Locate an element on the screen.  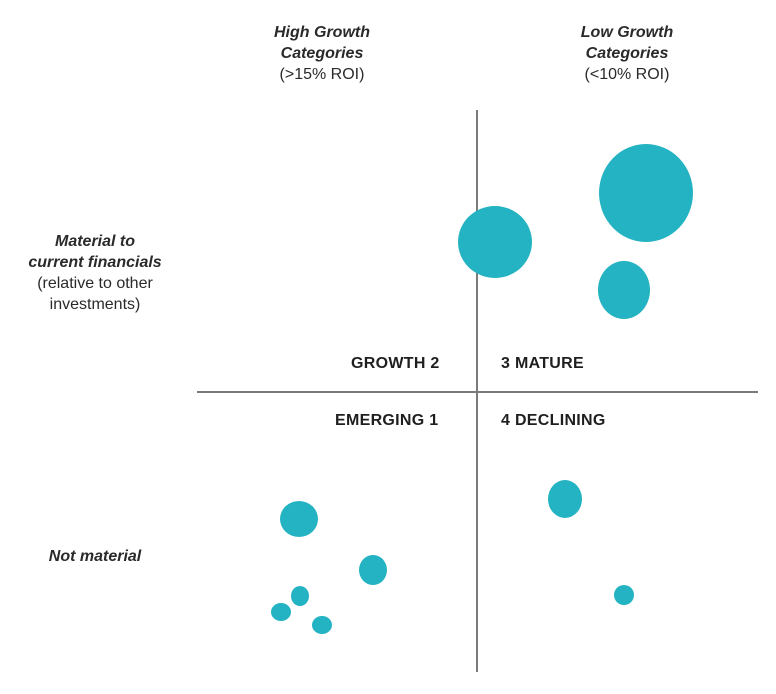
row-header-material-title-2: current financials is located at coordinates (95, 262).